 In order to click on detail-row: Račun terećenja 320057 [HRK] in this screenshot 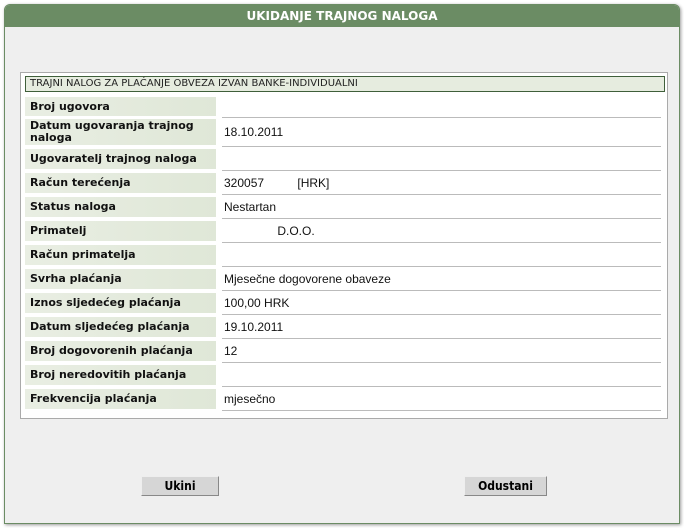, I will do `click(343, 183)`.